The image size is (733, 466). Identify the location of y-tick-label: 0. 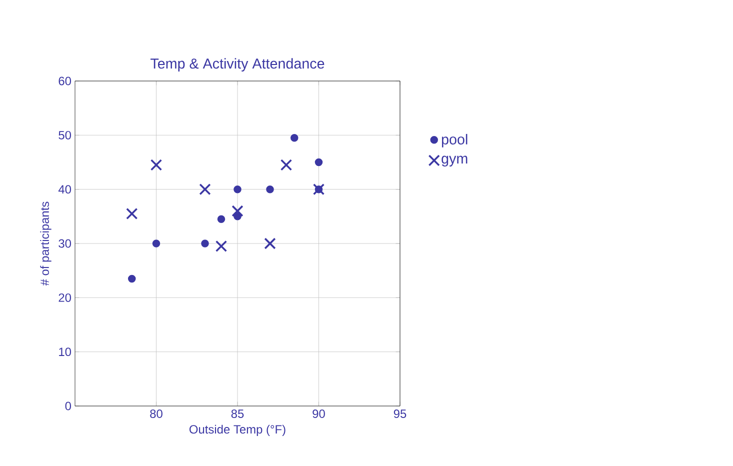
(68, 406).